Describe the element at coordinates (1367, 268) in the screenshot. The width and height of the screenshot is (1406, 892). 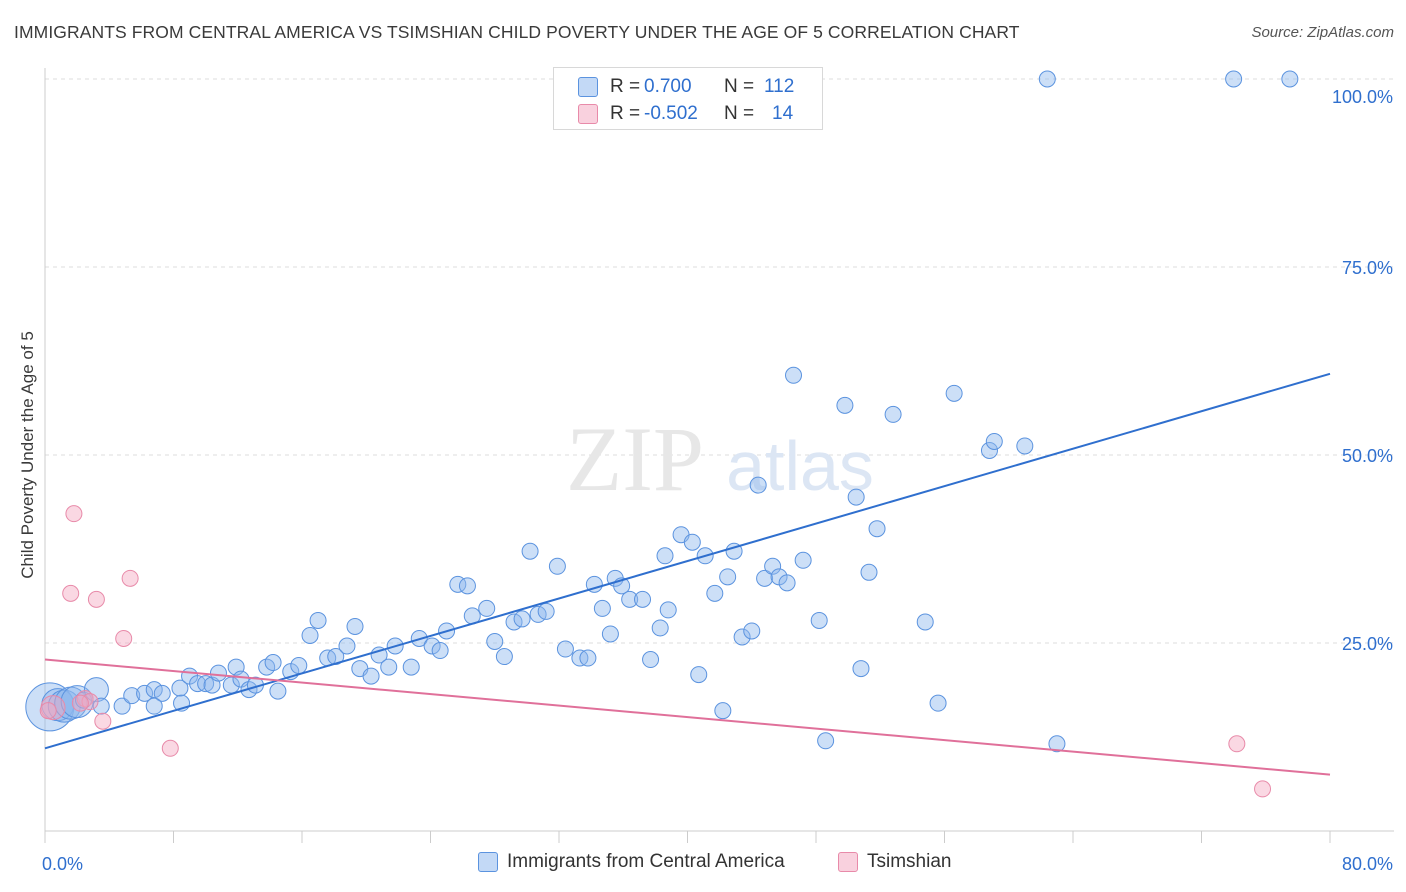
I see `y-tick-label: 75.0%` at that location.